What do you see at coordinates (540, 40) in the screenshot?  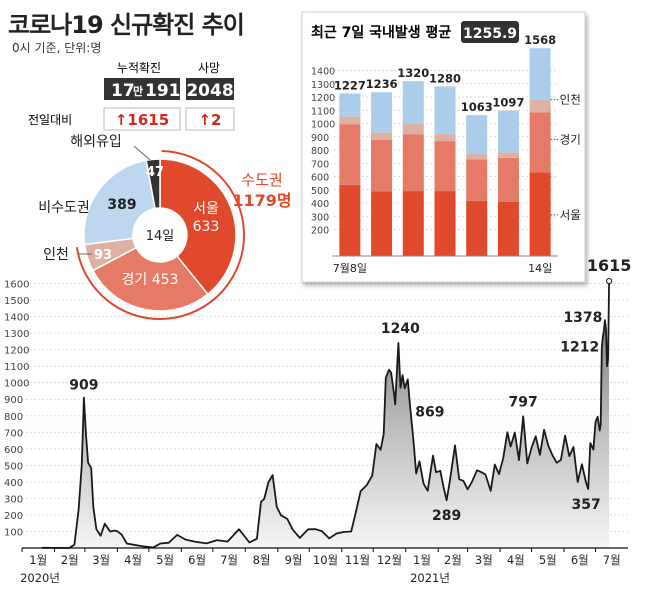 I see `bar-total-label: 1568` at bounding box center [540, 40].